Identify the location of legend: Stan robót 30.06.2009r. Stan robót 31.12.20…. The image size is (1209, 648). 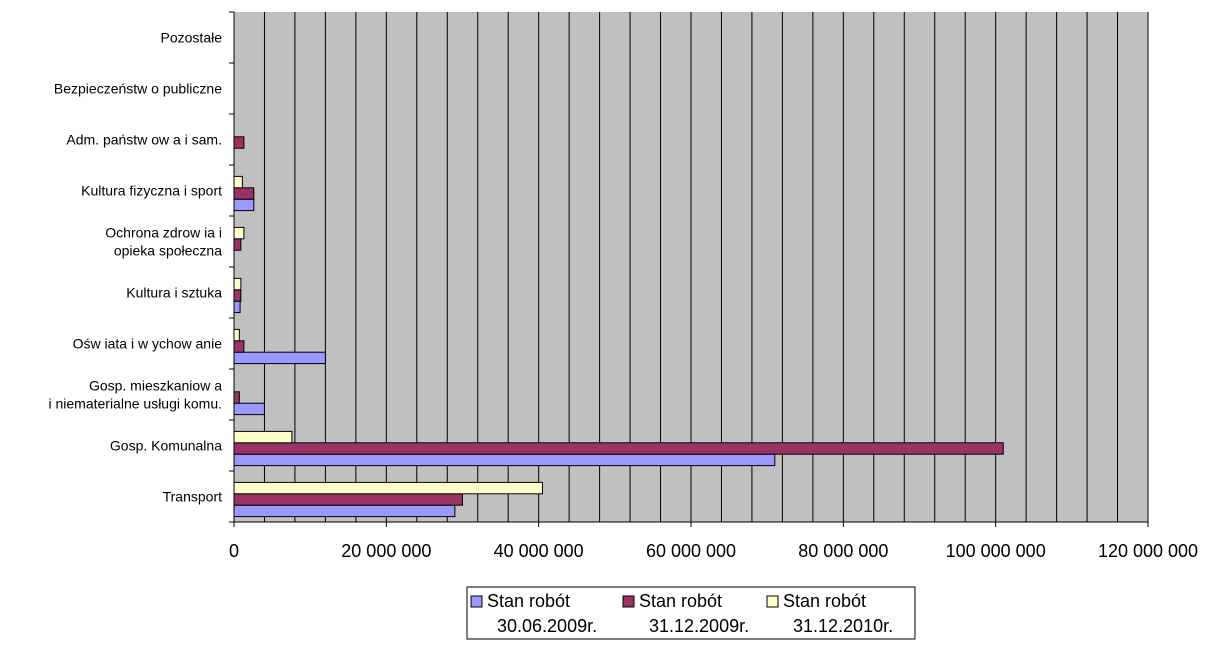
(691, 613).